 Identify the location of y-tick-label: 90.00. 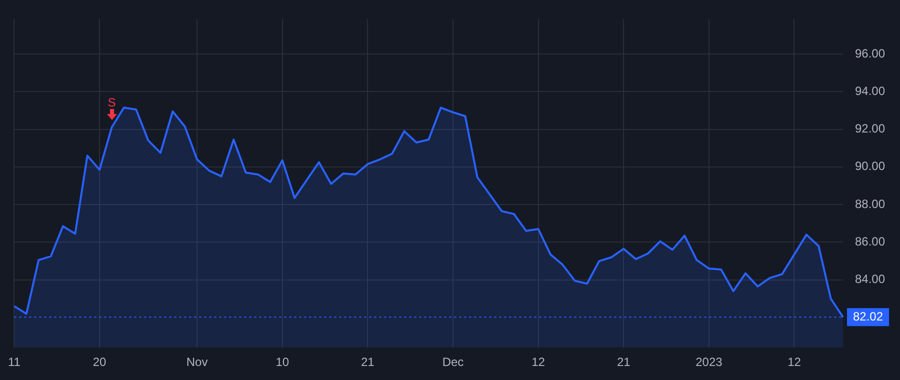
(870, 166).